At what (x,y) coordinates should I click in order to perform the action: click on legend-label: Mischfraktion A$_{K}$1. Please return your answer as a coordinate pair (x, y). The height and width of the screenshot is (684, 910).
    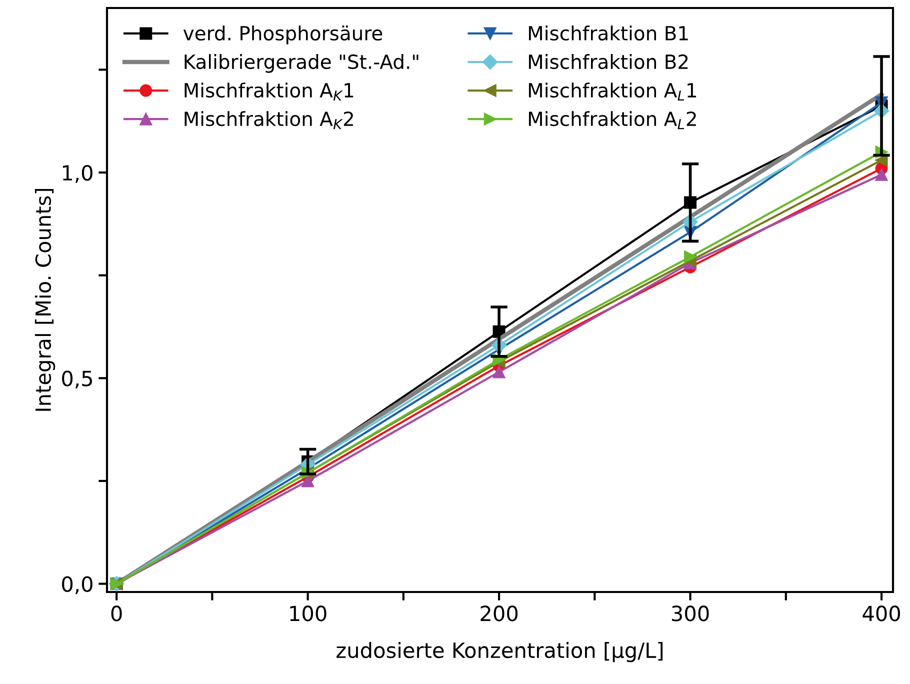
    Looking at the image, I should click on (269, 91).